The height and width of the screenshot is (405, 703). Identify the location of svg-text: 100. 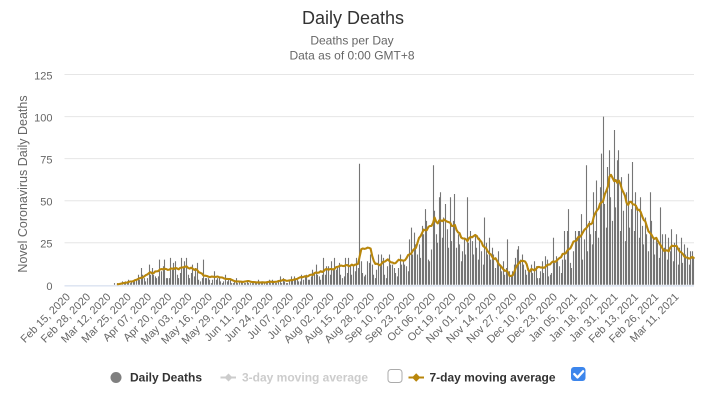
(43, 119).